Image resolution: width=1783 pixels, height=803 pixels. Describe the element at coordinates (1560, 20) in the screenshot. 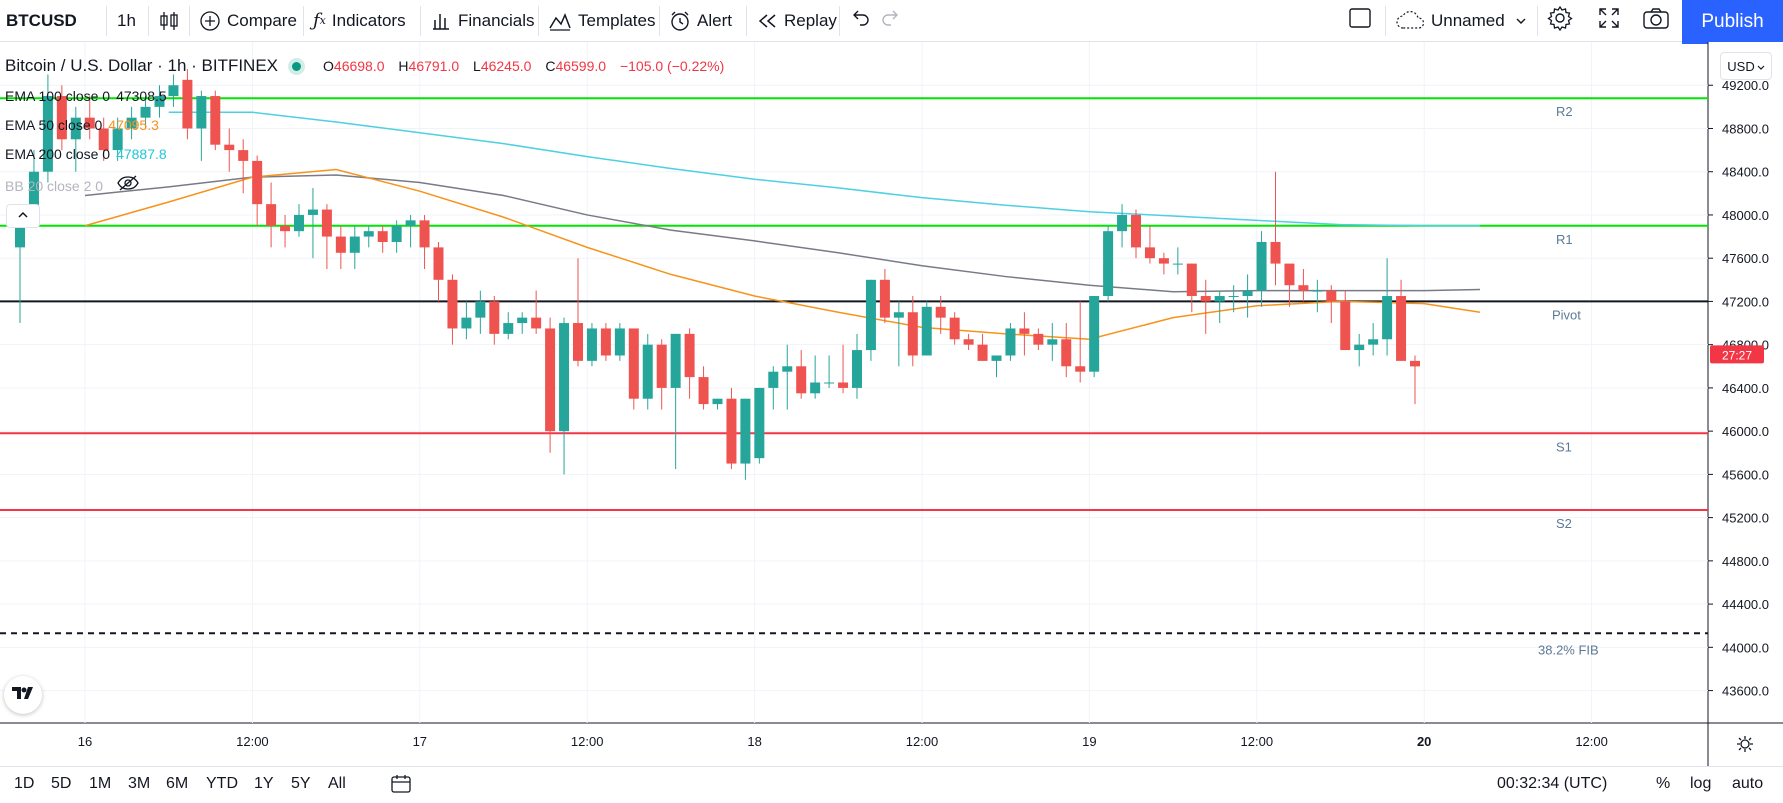

I see `settings-button` at that location.